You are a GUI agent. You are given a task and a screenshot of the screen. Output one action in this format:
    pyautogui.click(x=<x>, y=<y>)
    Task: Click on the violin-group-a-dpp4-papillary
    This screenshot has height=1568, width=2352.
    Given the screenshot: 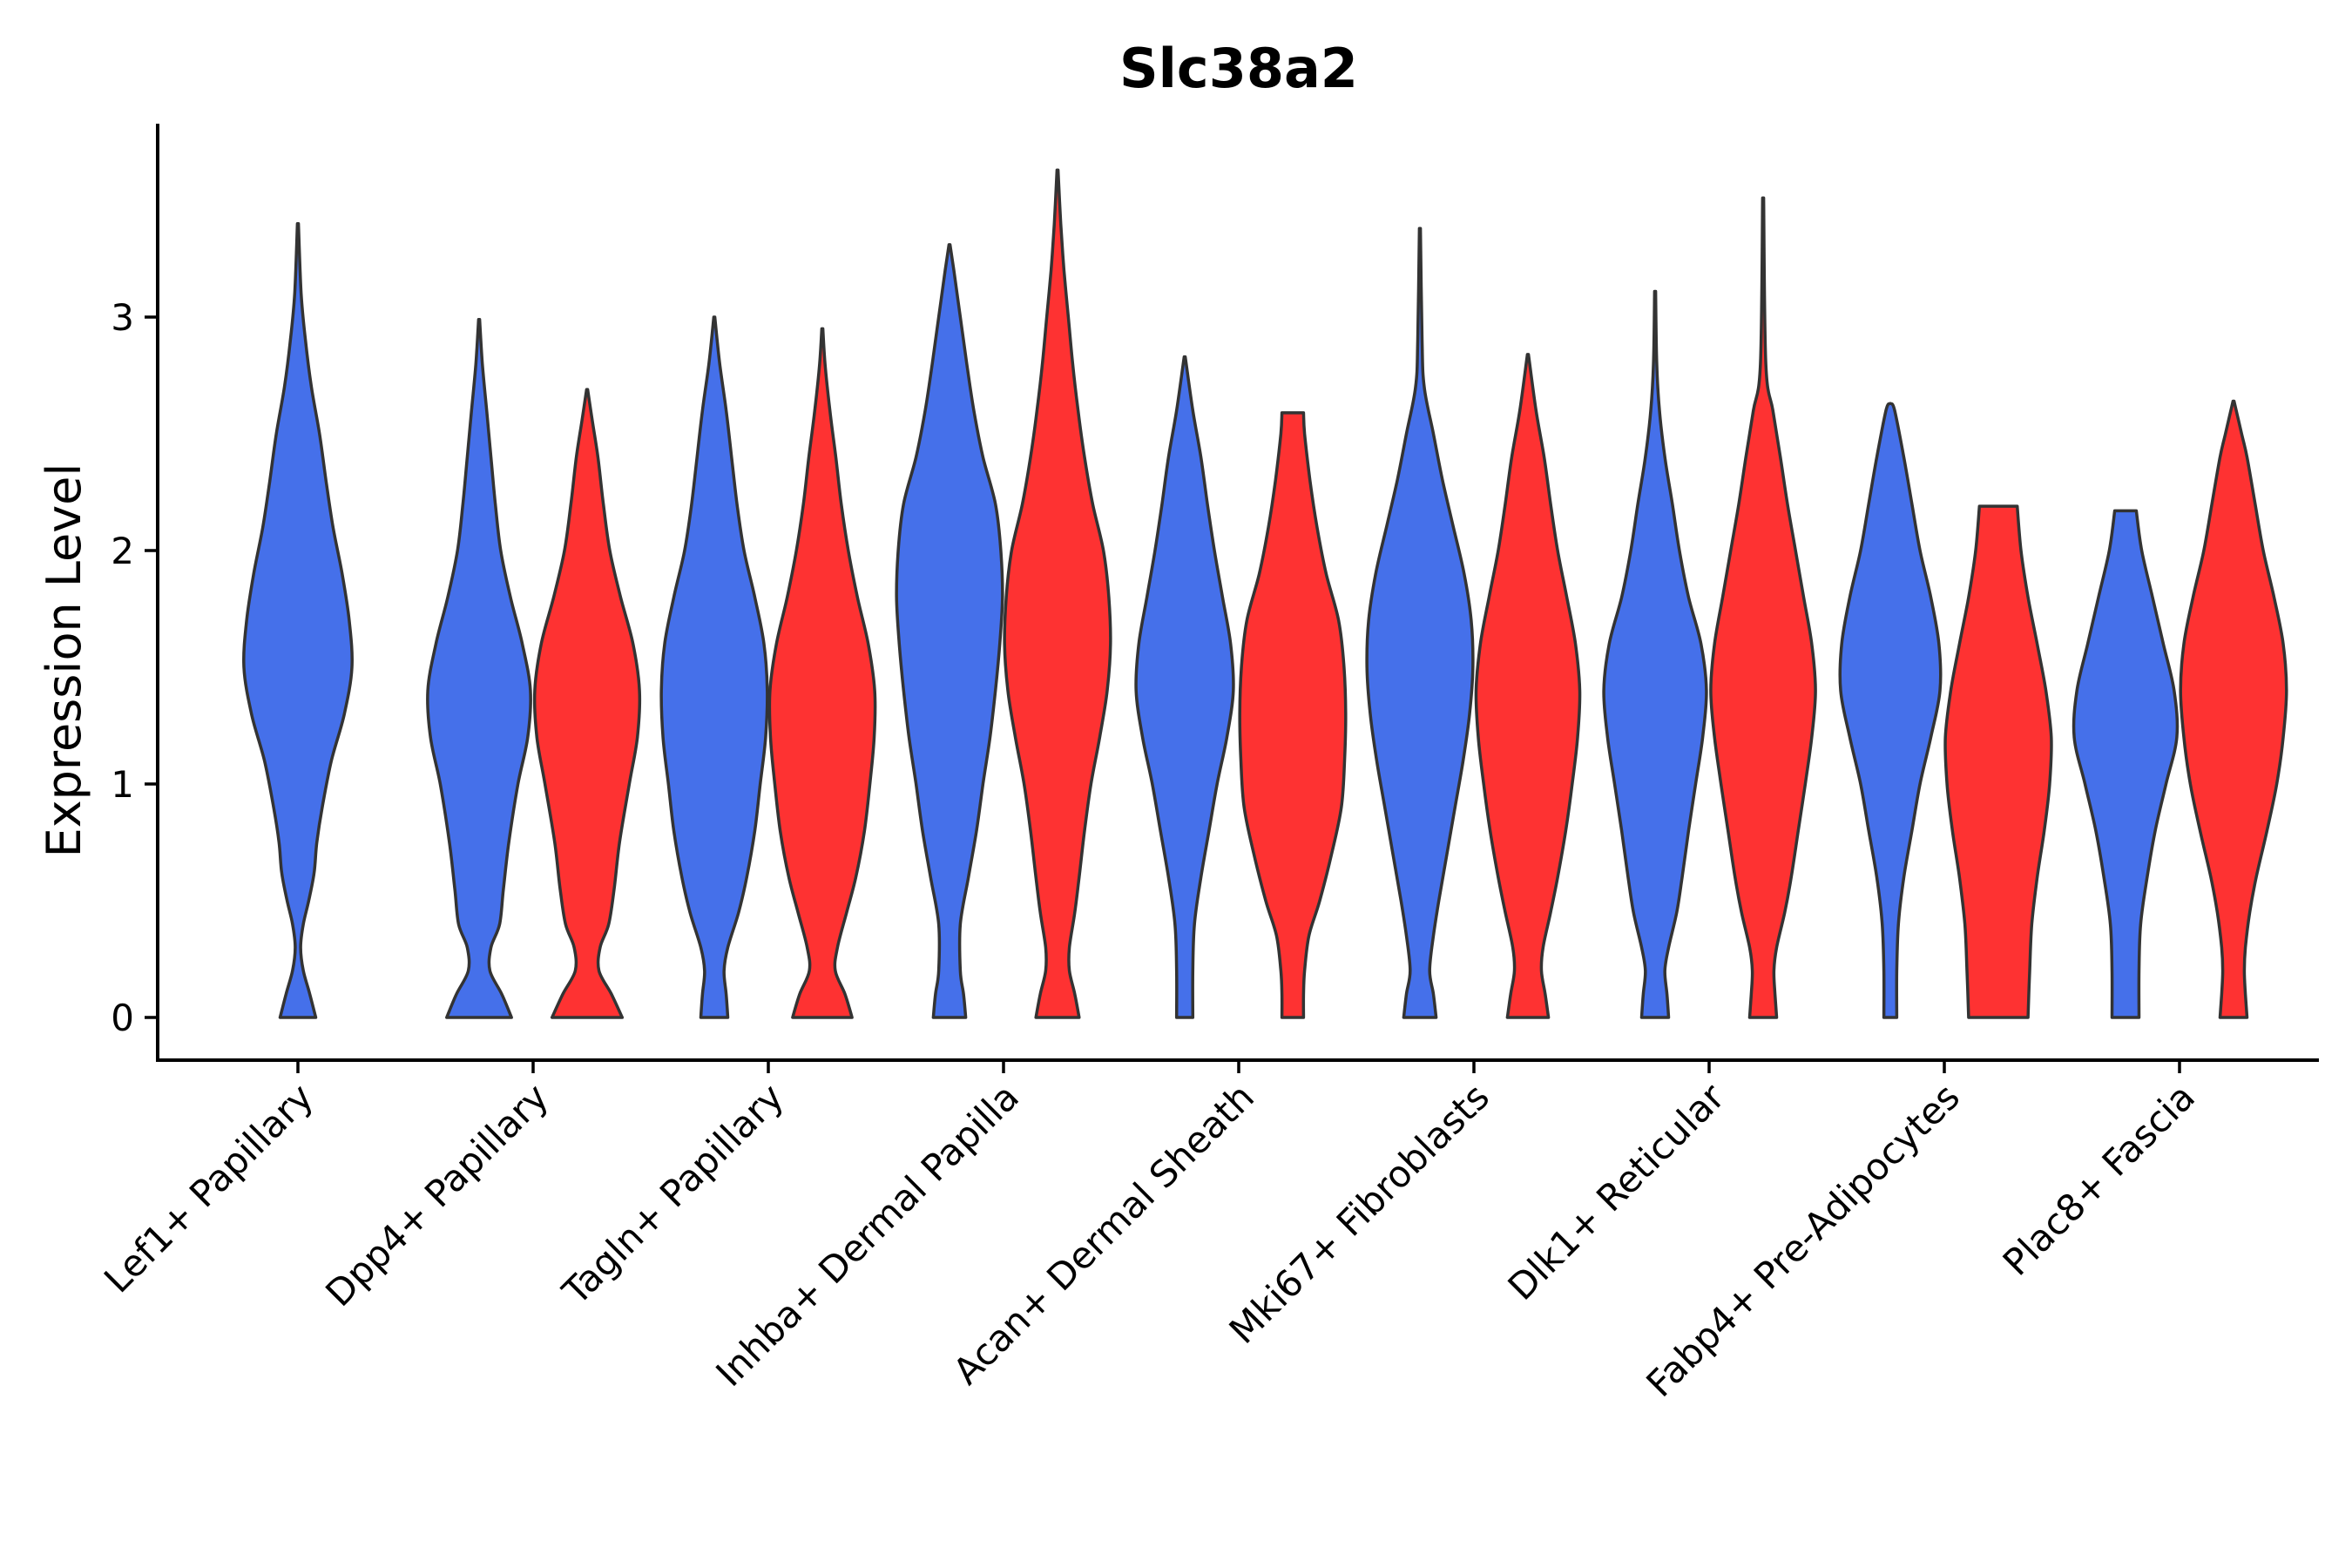 What is the action you would take?
    pyautogui.click(x=479, y=668)
    